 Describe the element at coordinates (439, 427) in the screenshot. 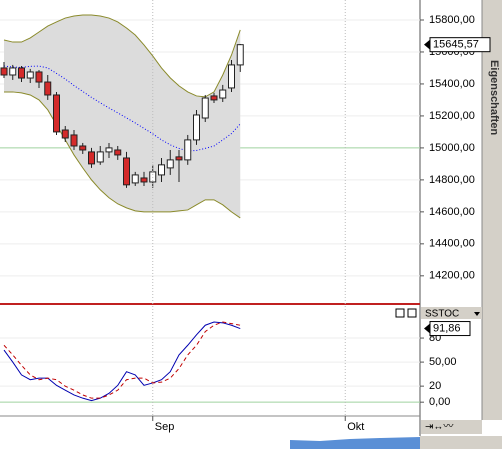

I see `zoom-icons: ⇥↔〰` at that location.